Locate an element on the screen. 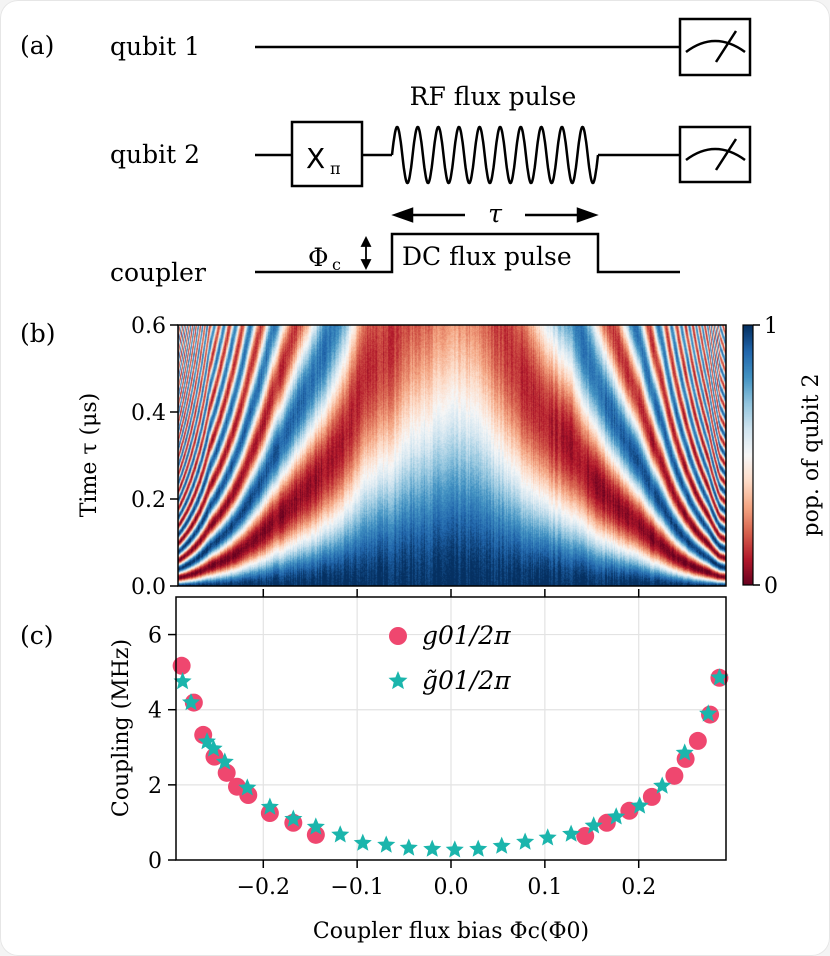  rf-flux-pulse-wave is located at coordinates (495, 155).